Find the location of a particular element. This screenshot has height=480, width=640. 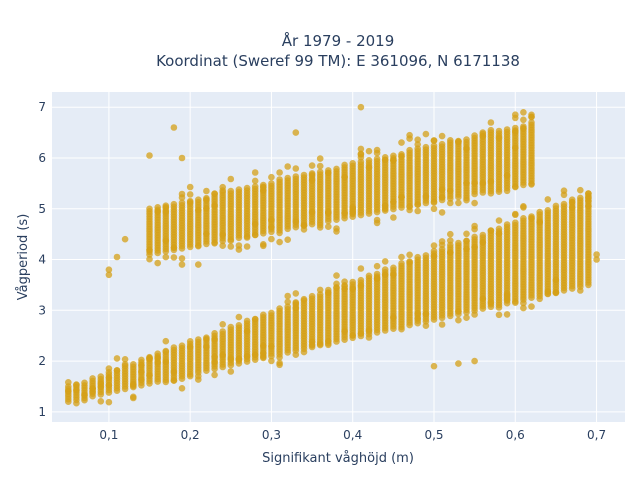

x-tick-label: 0,3 is located at coordinates (271, 435).